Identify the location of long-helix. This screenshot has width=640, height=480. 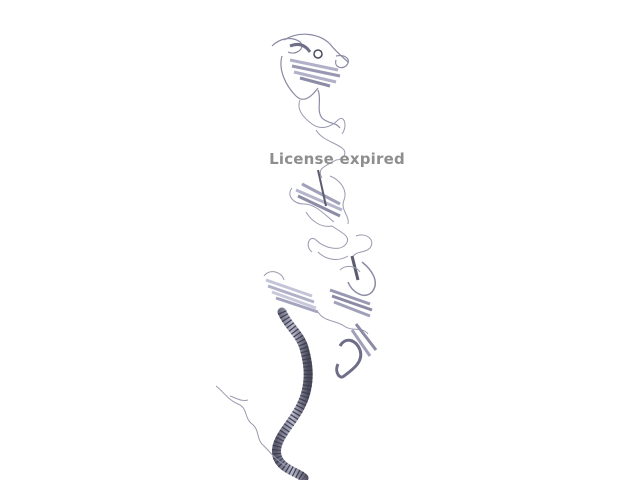
(292, 393).